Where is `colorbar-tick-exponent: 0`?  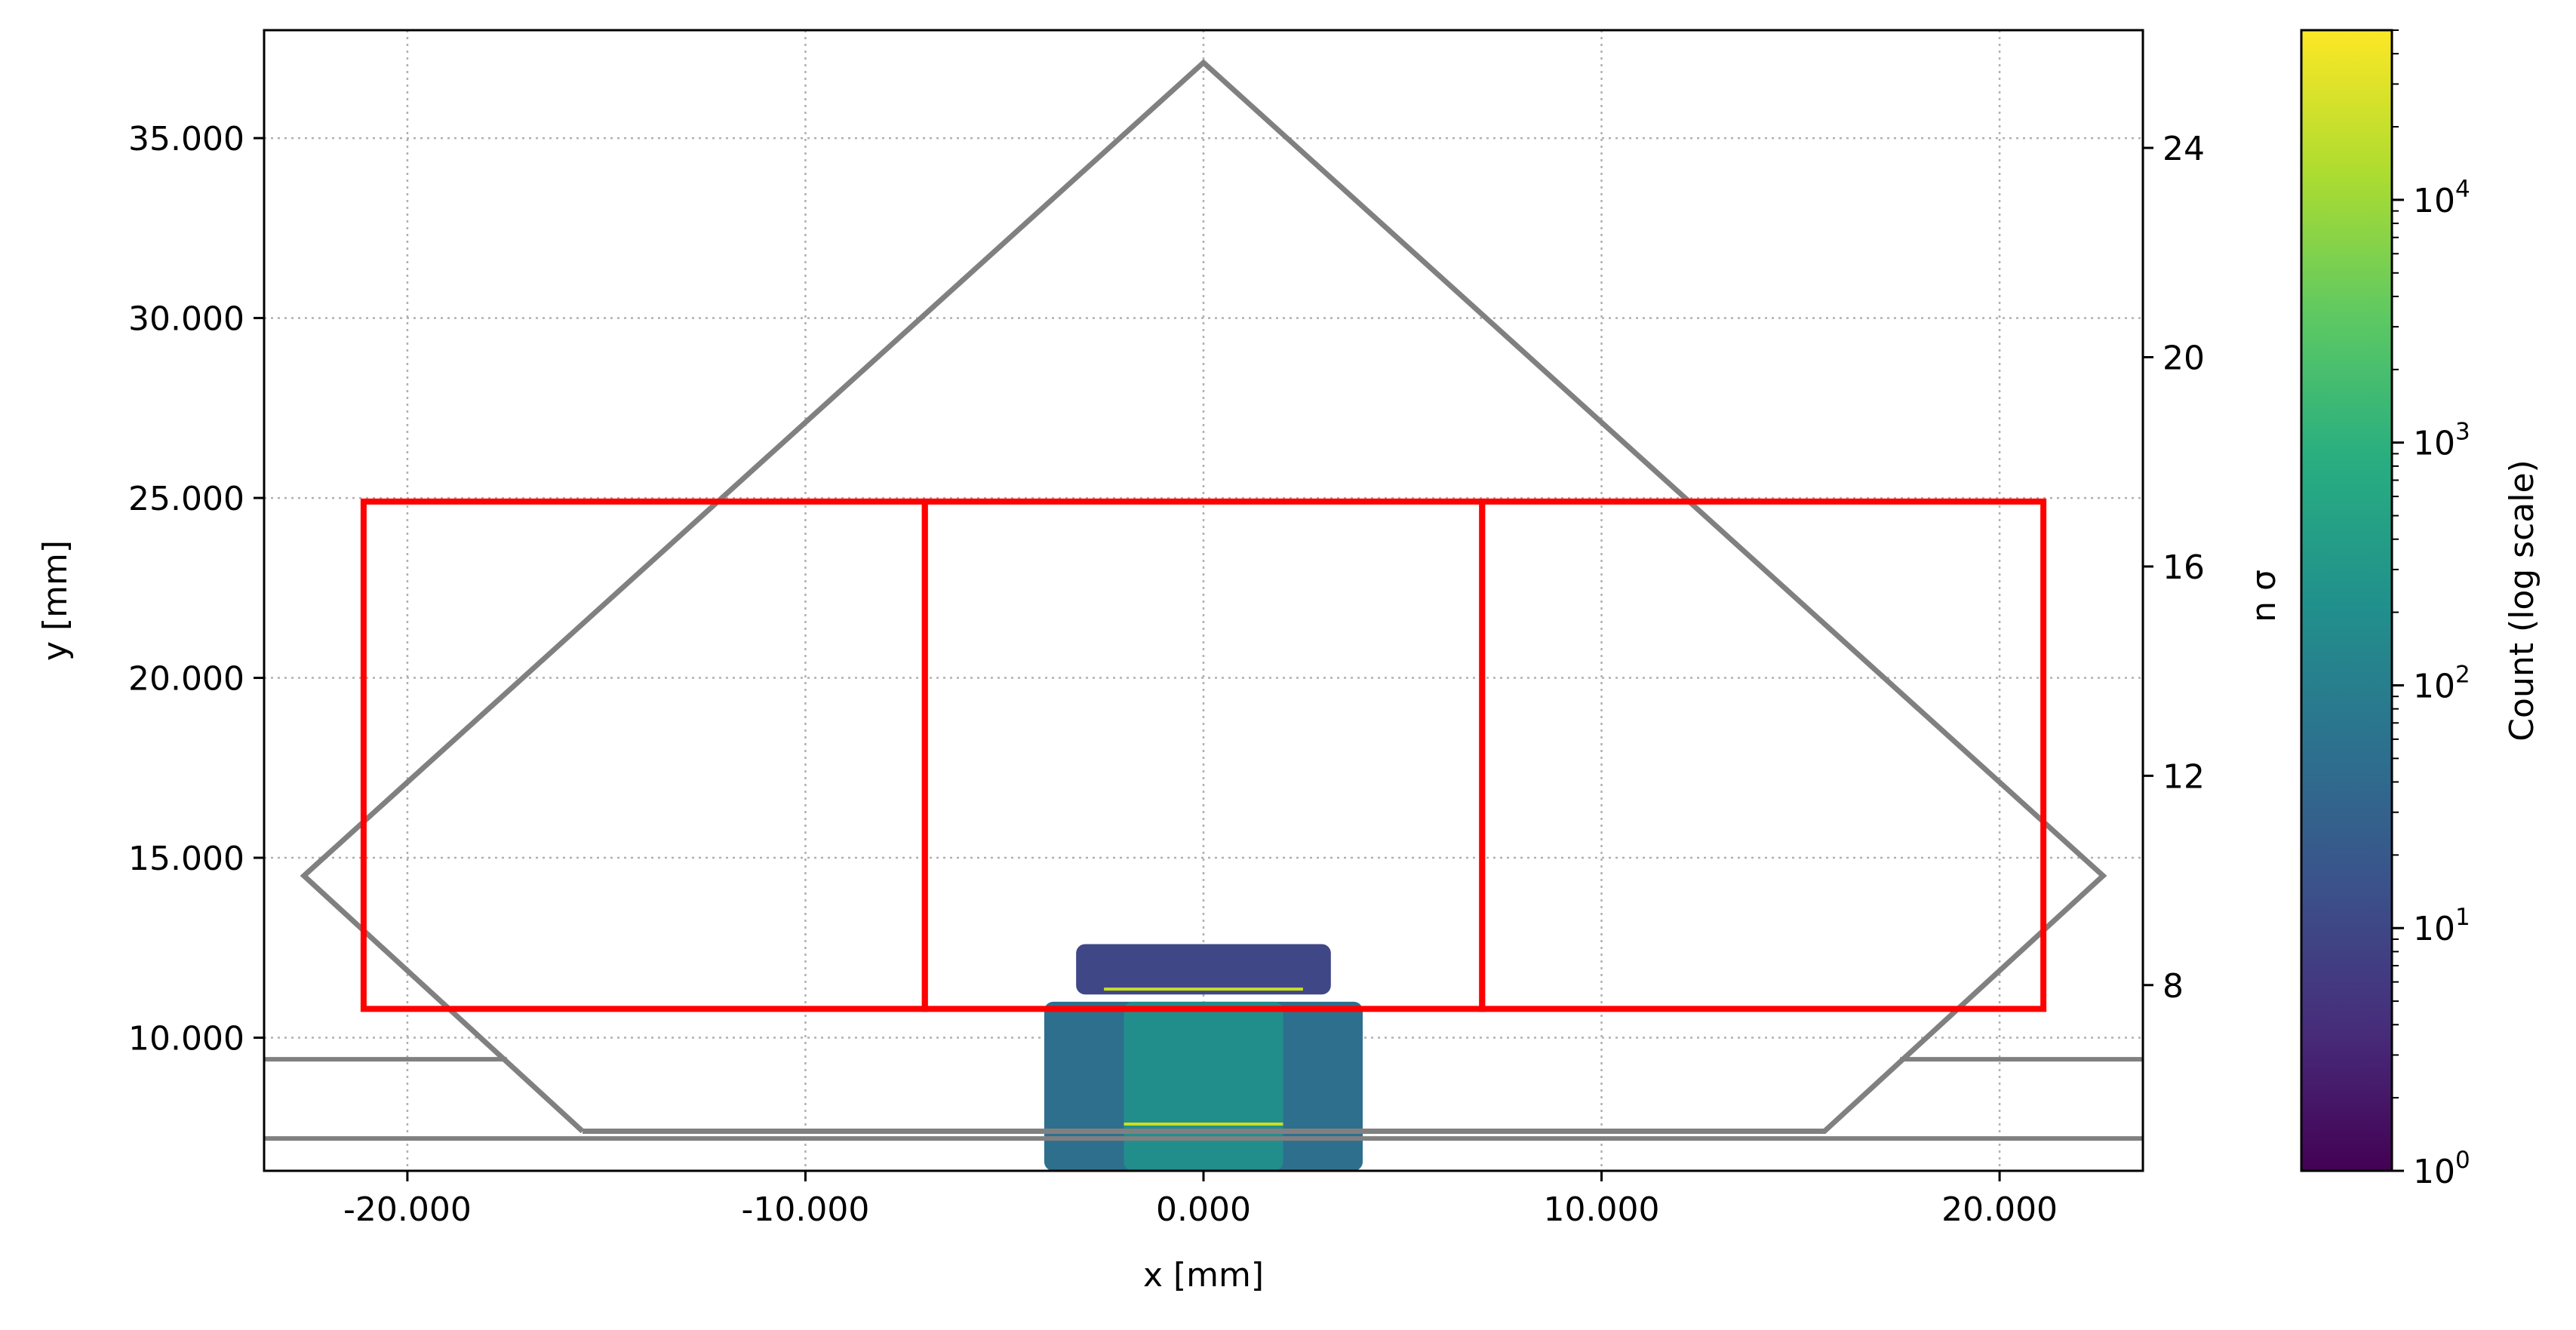
colorbar-tick-exponent: 0 is located at coordinates (2462, 1160).